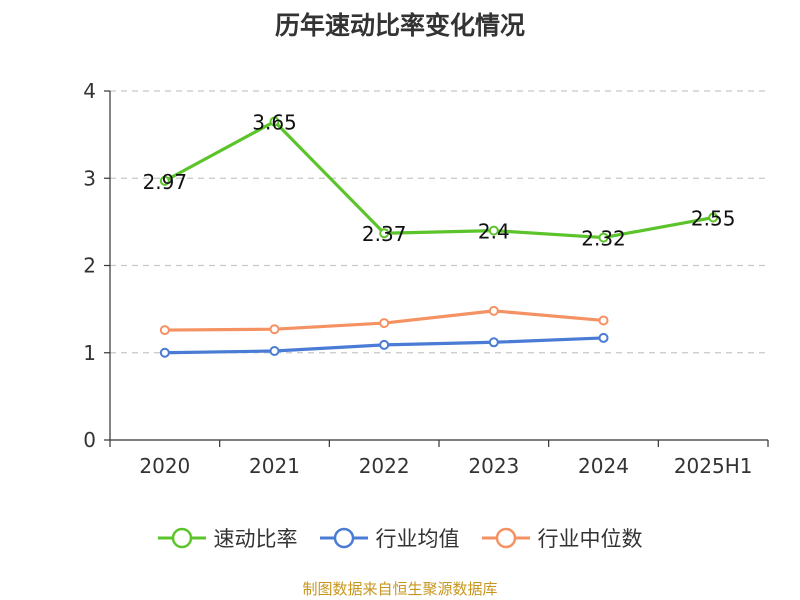 This screenshot has width=800, height=600. I want to click on y-tick-label: 3, so click(89, 178).